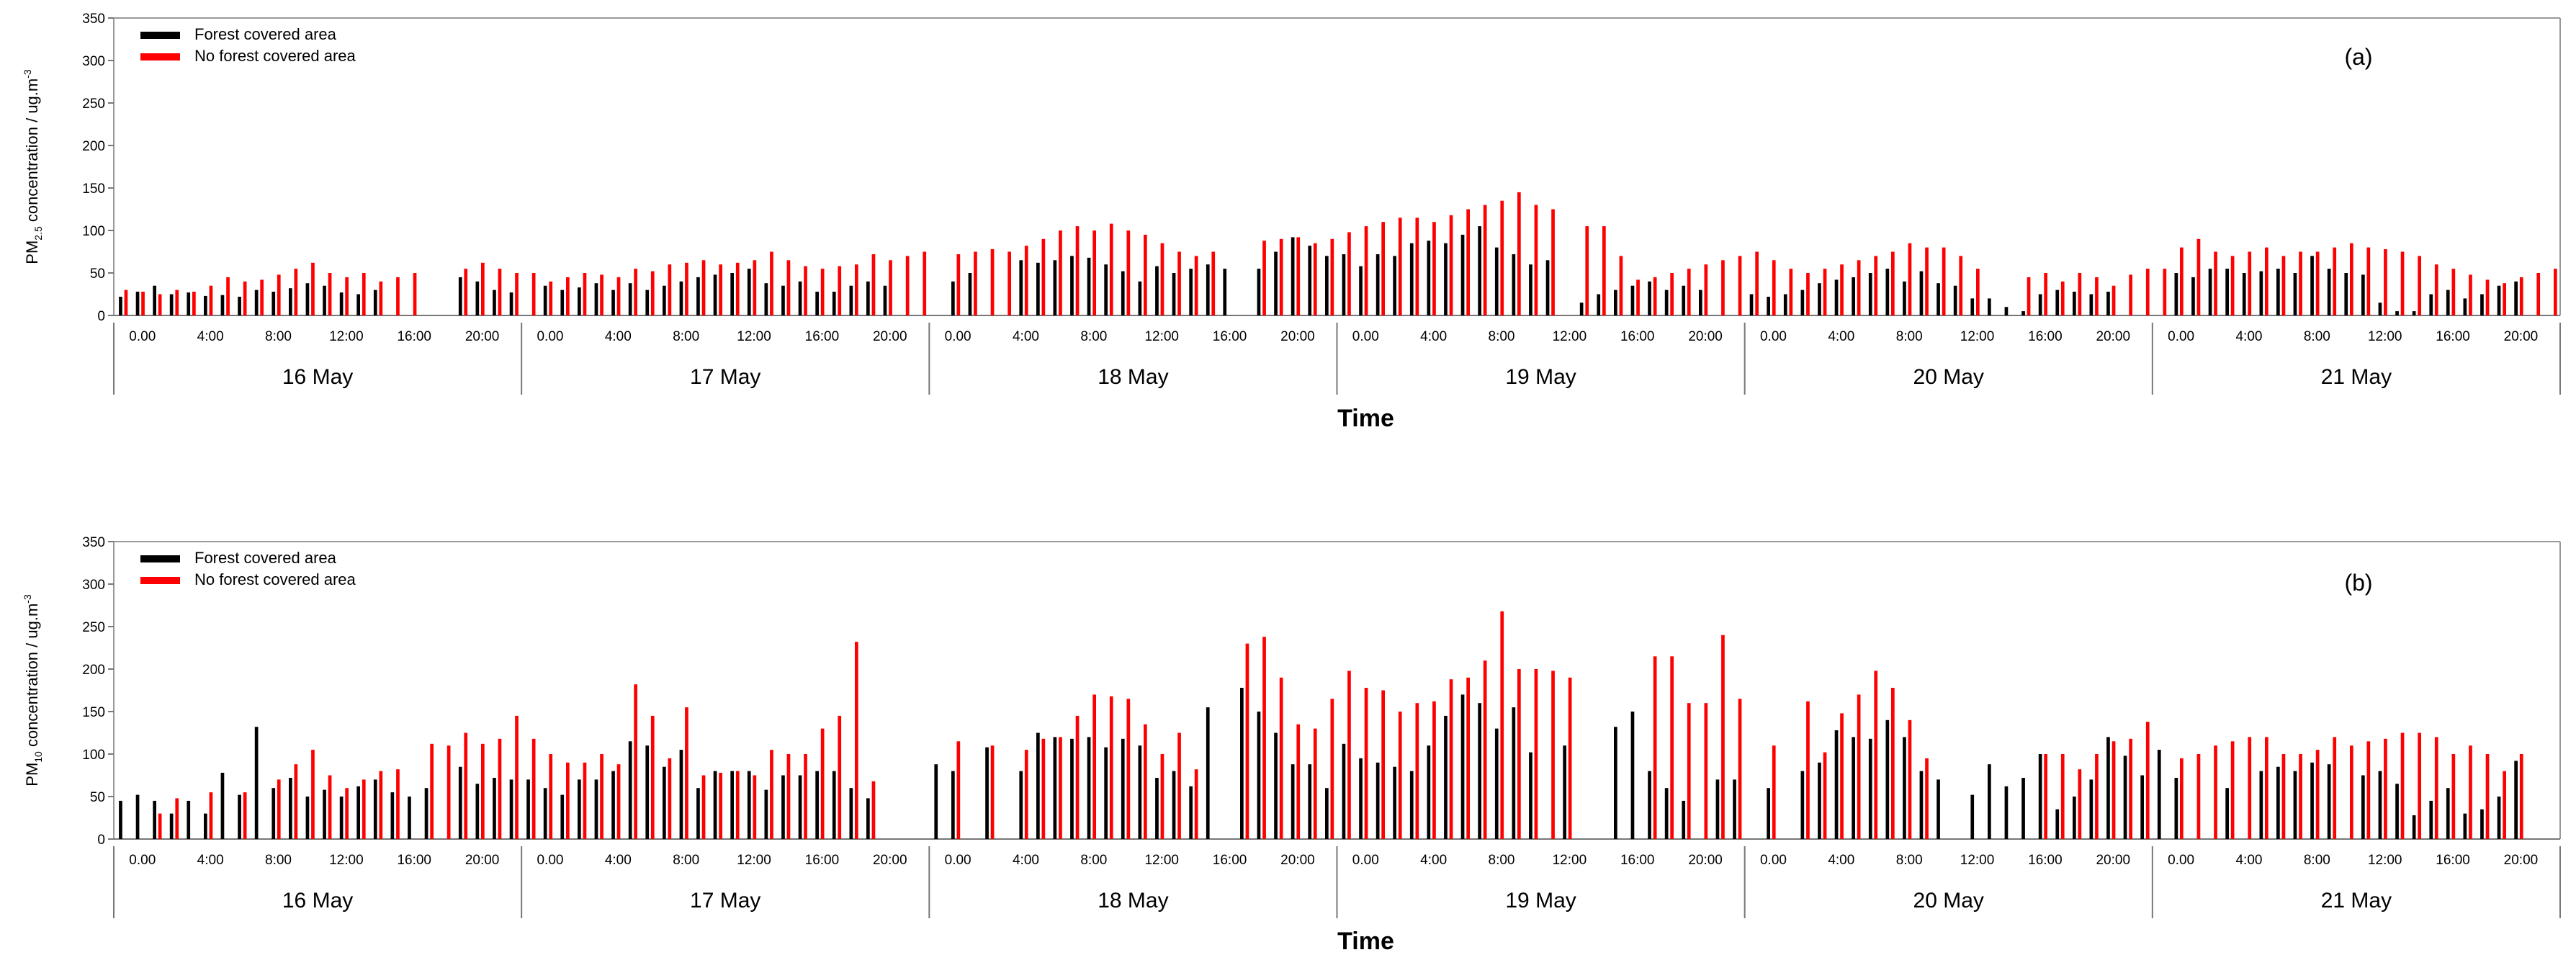 The height and width of the screenshot is (973, 2576). I want to click on x-hour-tick-label: 4:00, so click(210, 336).